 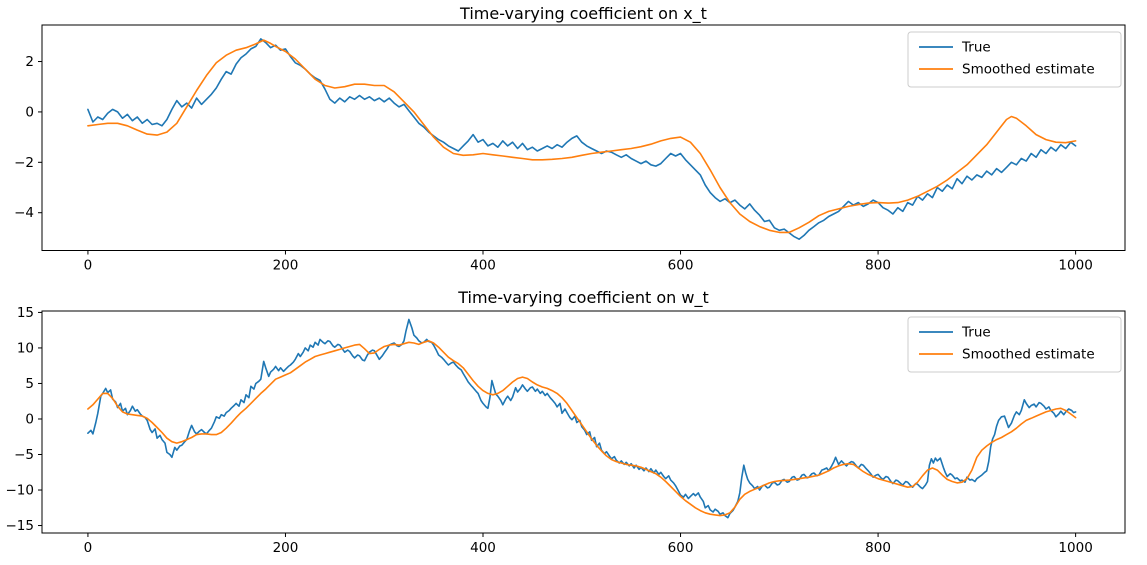 What do you see at coordinates (24, 163) in the screenshot?
I see `y-tick-label: −2` at bounding box center [24, 163].